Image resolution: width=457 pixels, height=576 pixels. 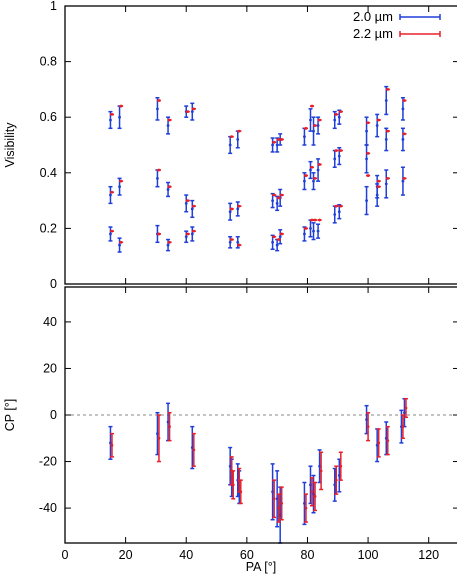 I want to click on x-tick-label: 100, so click(x=368, y=555).